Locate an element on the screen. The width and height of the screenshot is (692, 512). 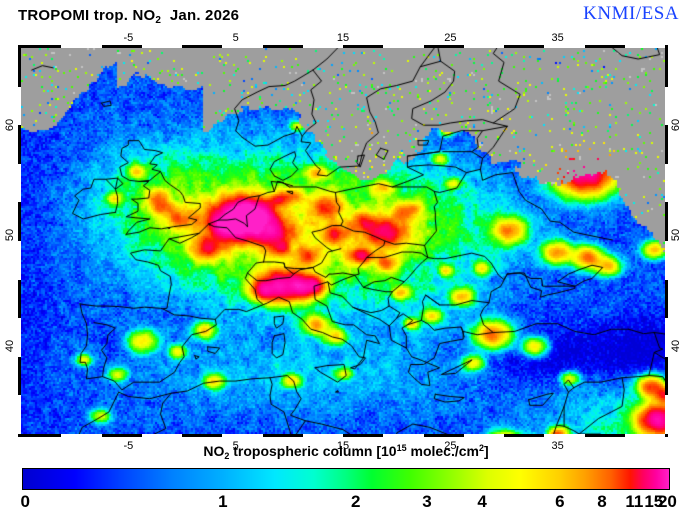
title-species: TROPOMI trop. NO is located at coordinates (87, 15).